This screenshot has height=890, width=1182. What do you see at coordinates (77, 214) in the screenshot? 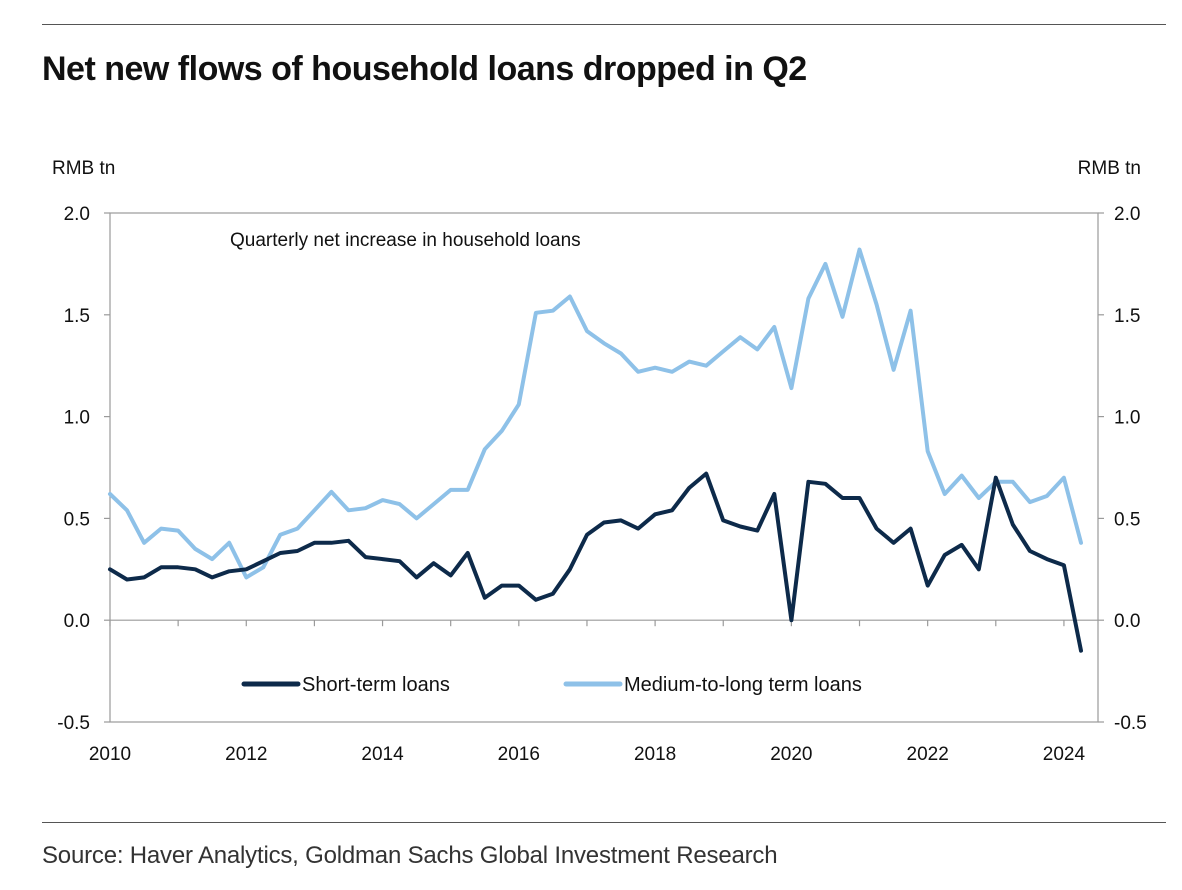
I see `y-tick-label-left: 2.0` at bounding box center [77, 214].